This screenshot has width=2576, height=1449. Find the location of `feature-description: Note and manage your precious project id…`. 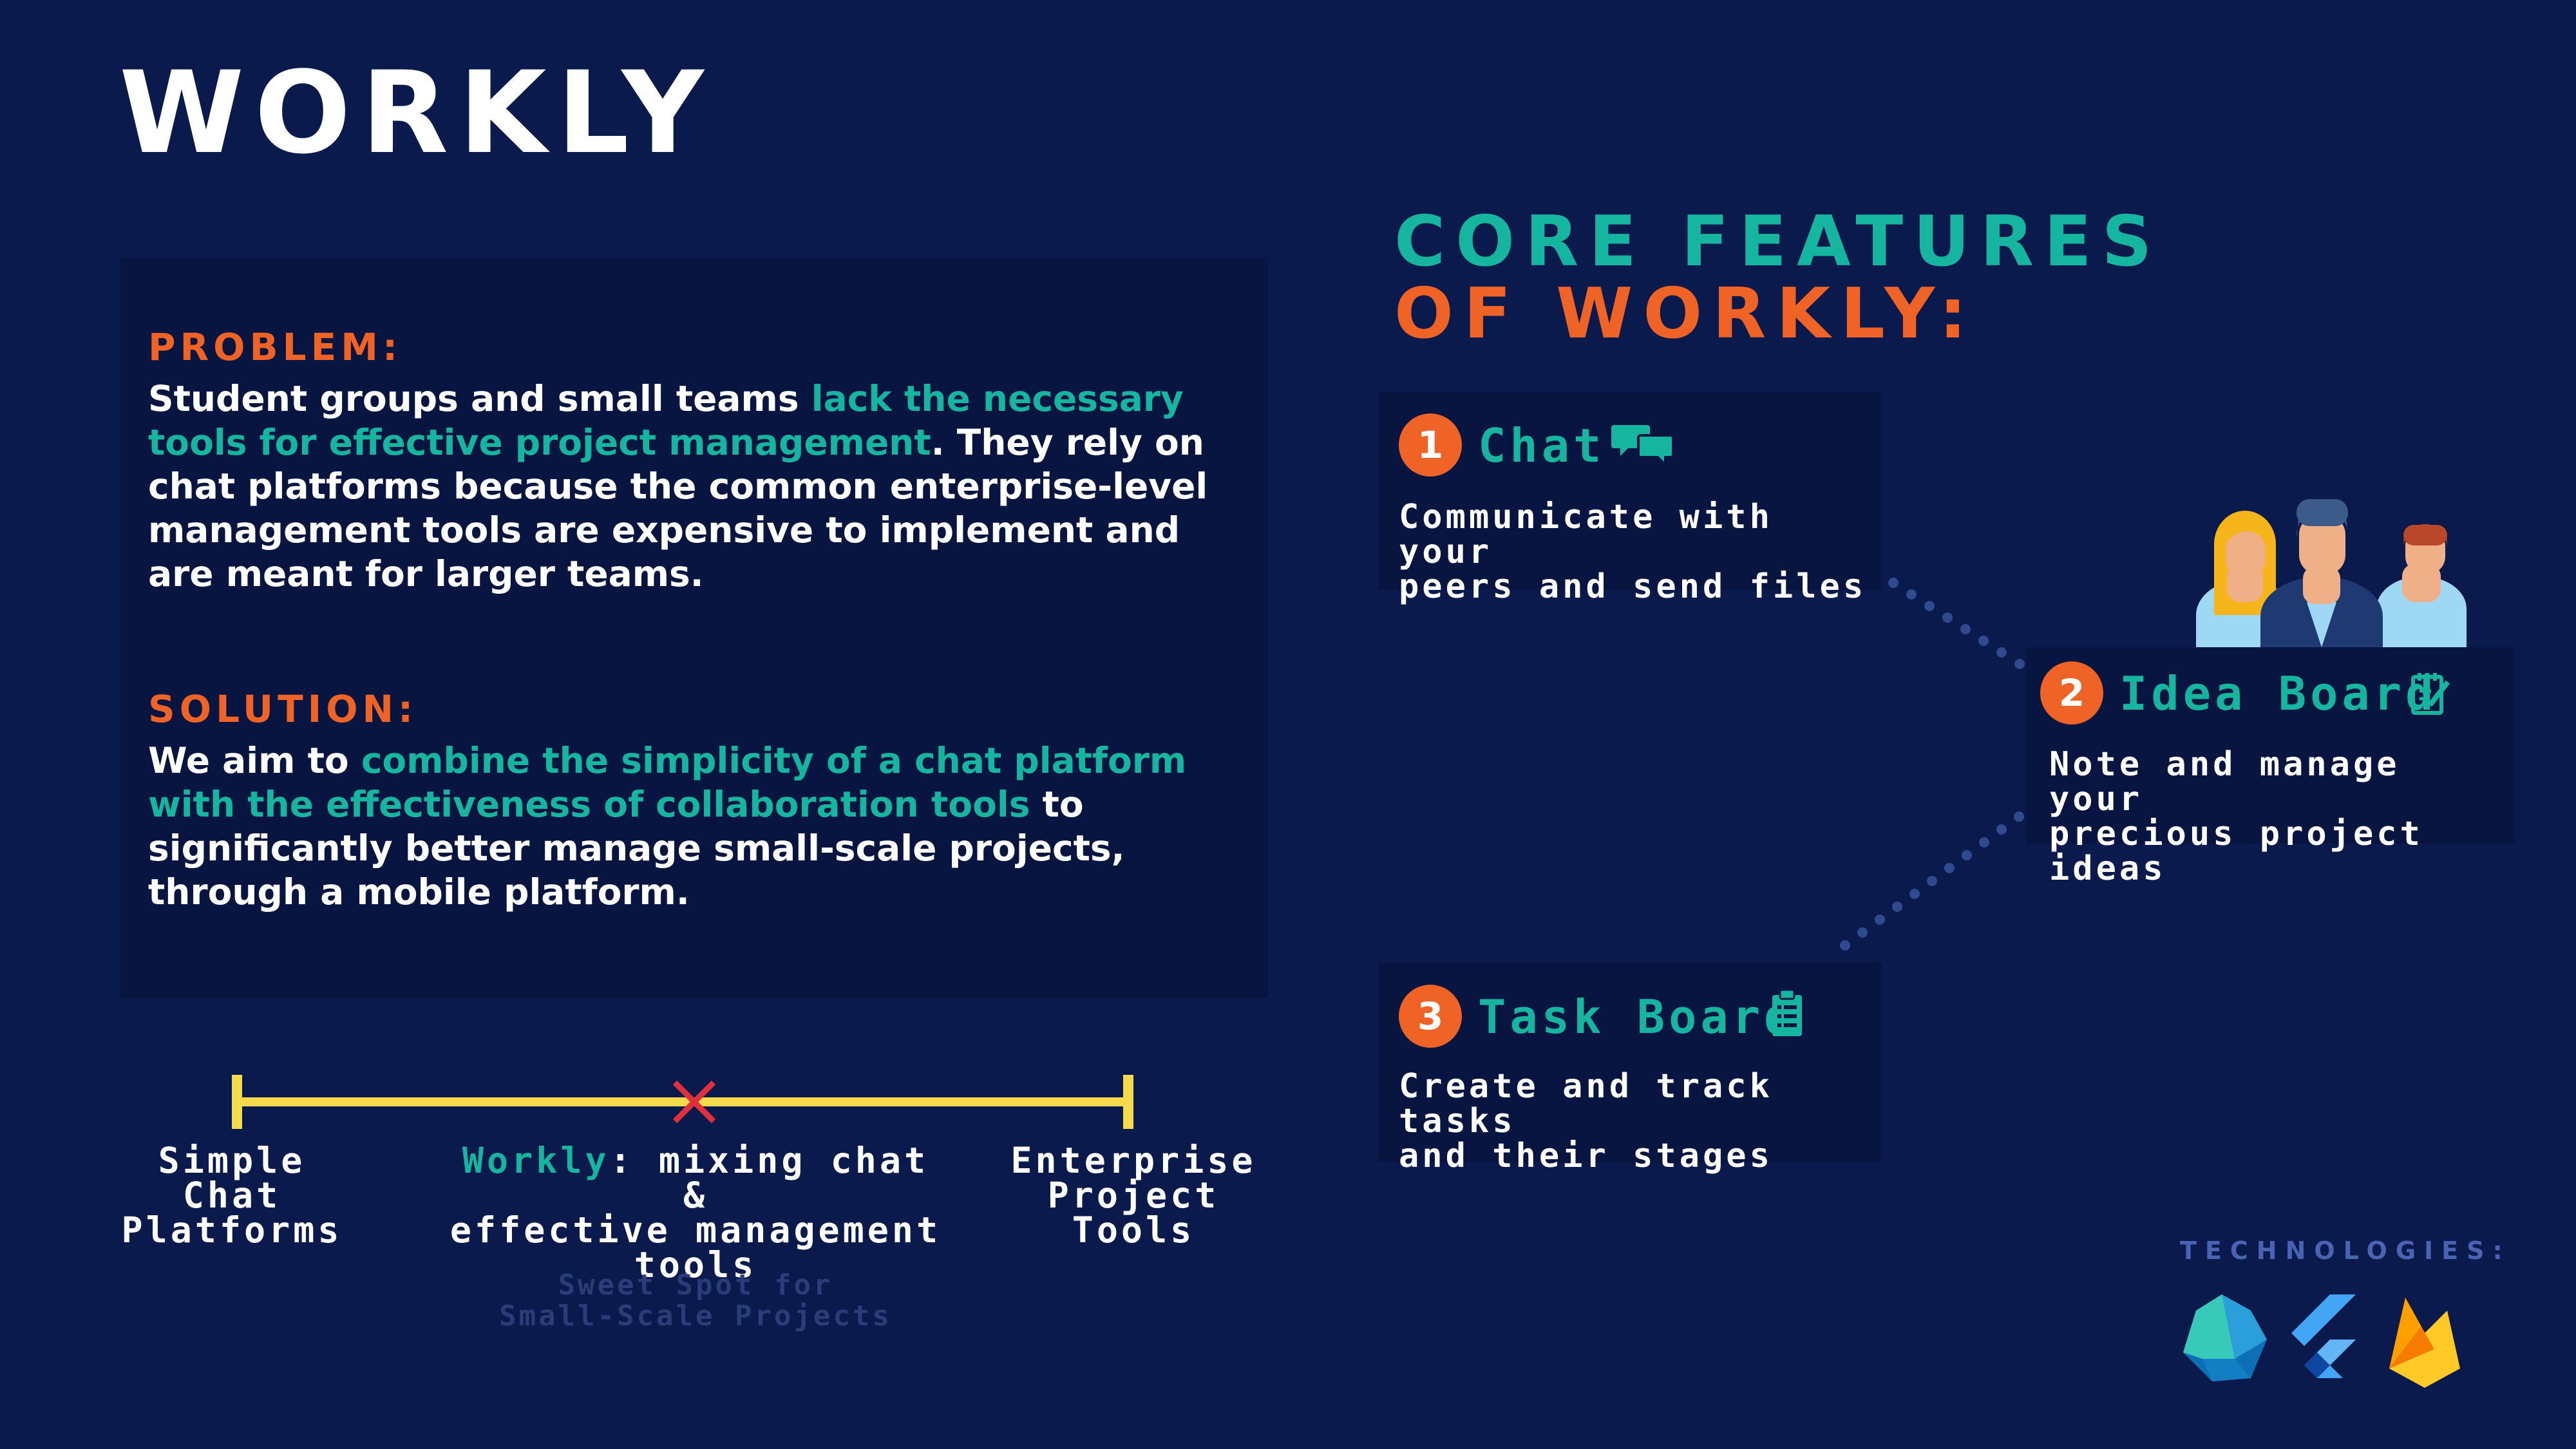

feature-description: Note and manage your precious project id… is located at coordinates (2236, 816).